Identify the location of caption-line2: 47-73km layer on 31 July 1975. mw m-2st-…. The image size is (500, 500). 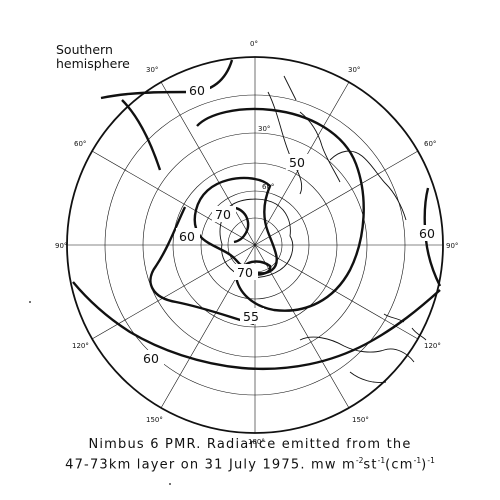
(250, 463).